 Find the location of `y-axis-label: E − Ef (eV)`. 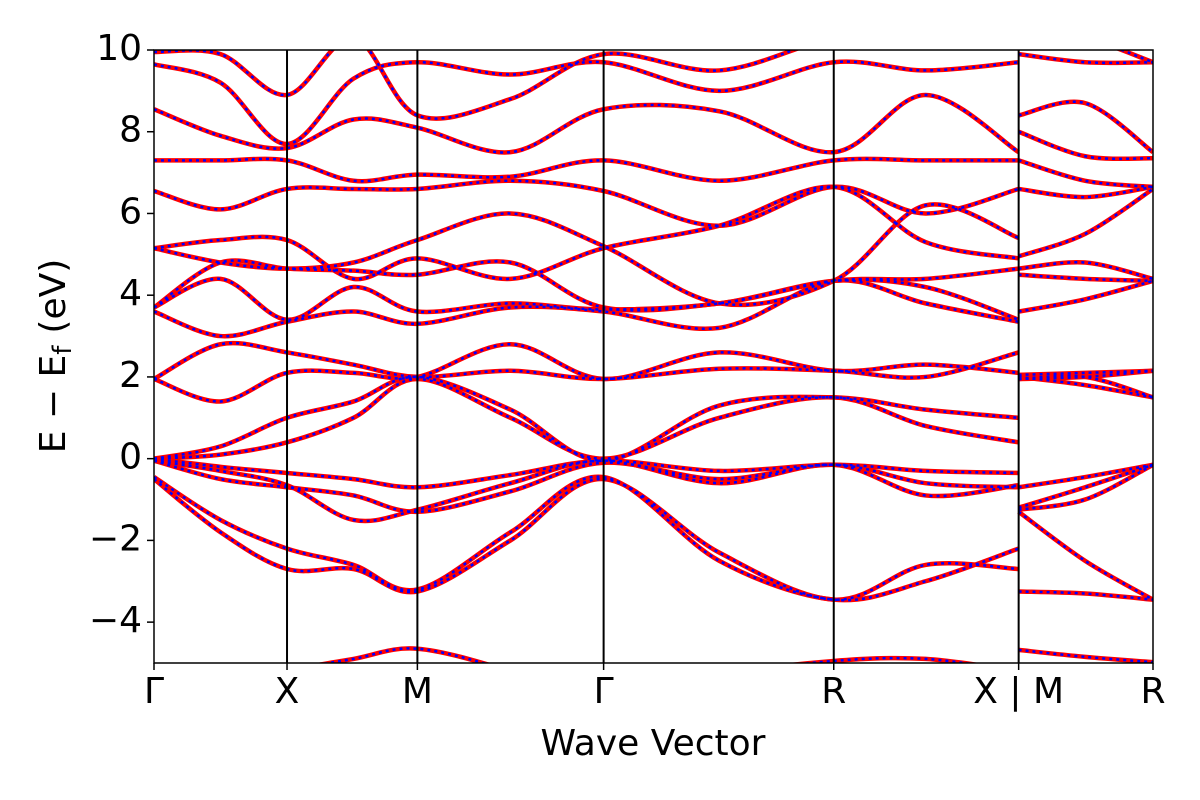

y-axis-label: E − Ef (eV) is located at coordinates (55, 356).